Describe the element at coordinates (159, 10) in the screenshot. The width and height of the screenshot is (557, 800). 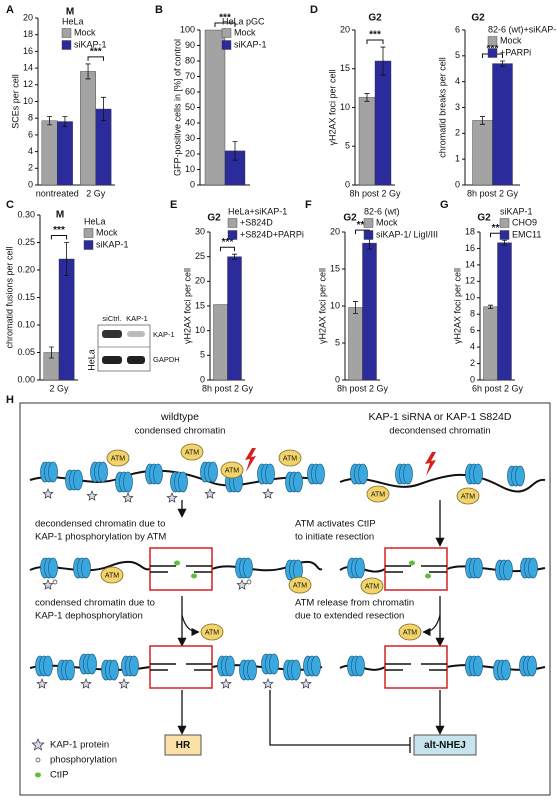
I see `panel-label: B` at that location.